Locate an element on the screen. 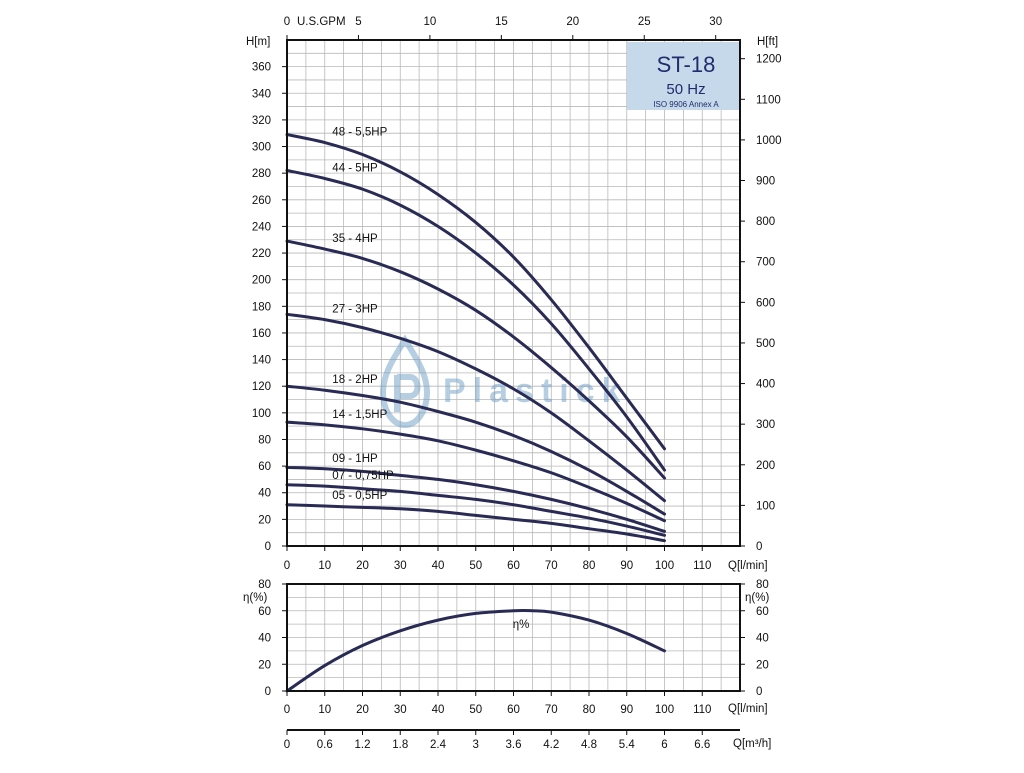 The image size is (1024, 773). y-right-tick-label: 400 is located at coordinates (765, 385).